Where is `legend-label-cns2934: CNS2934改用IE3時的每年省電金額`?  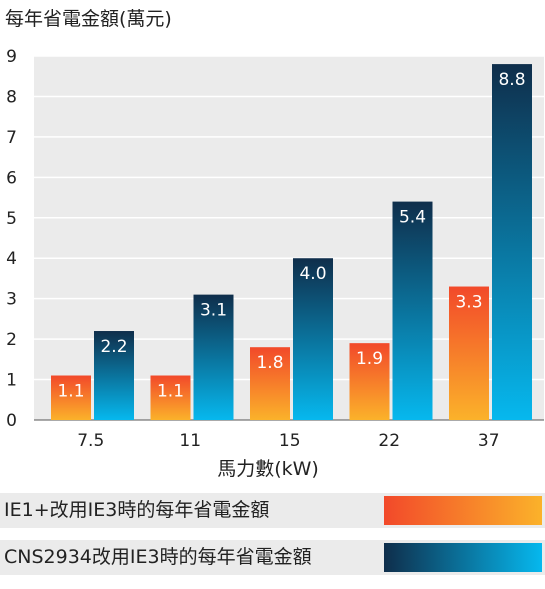
legend-label-cns2934: CNS2934改用IE3時的每年省電金額 is located at coordinates (158, 557).